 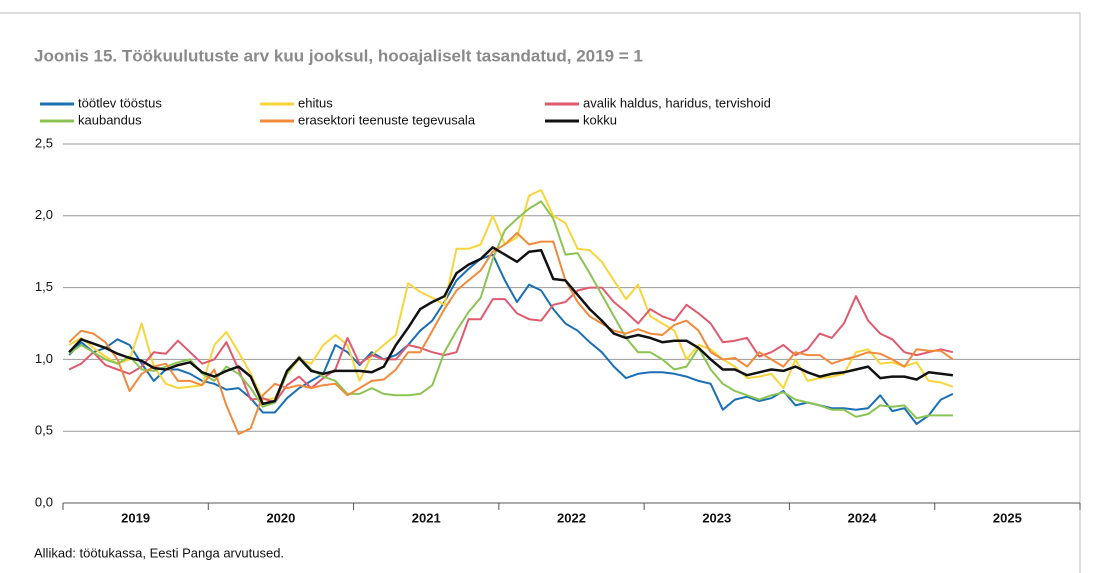 What do you see at coordinates (863, 517) in the screenshot?
I see `x-tick-label: 2024` at bounding box center [863, 517].